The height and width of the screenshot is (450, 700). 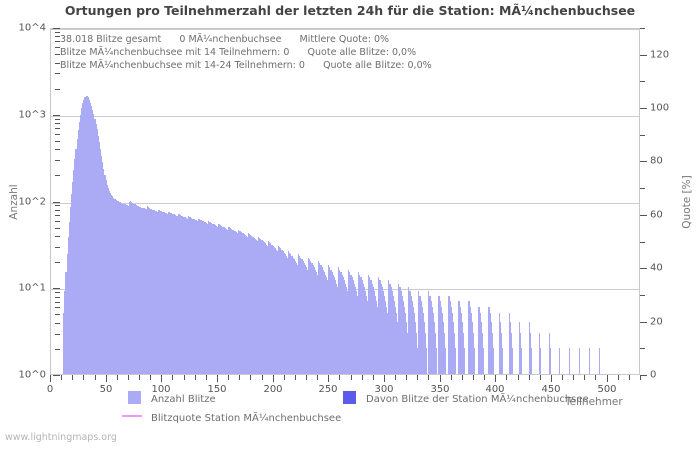 I want to click on right-tick-label: 20, so click(x=656, y=322).